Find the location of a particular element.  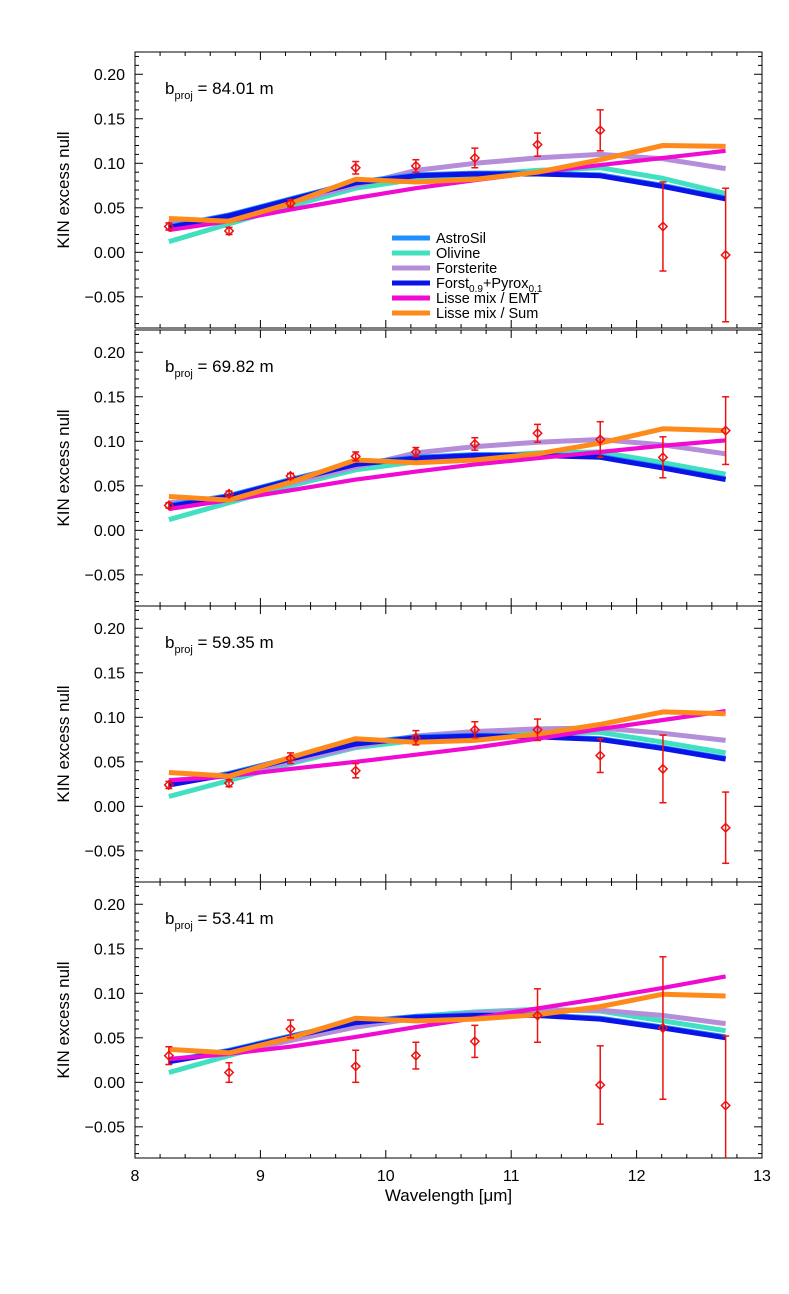

legend-label-text: Olivine is located at coordinates (458, 254).